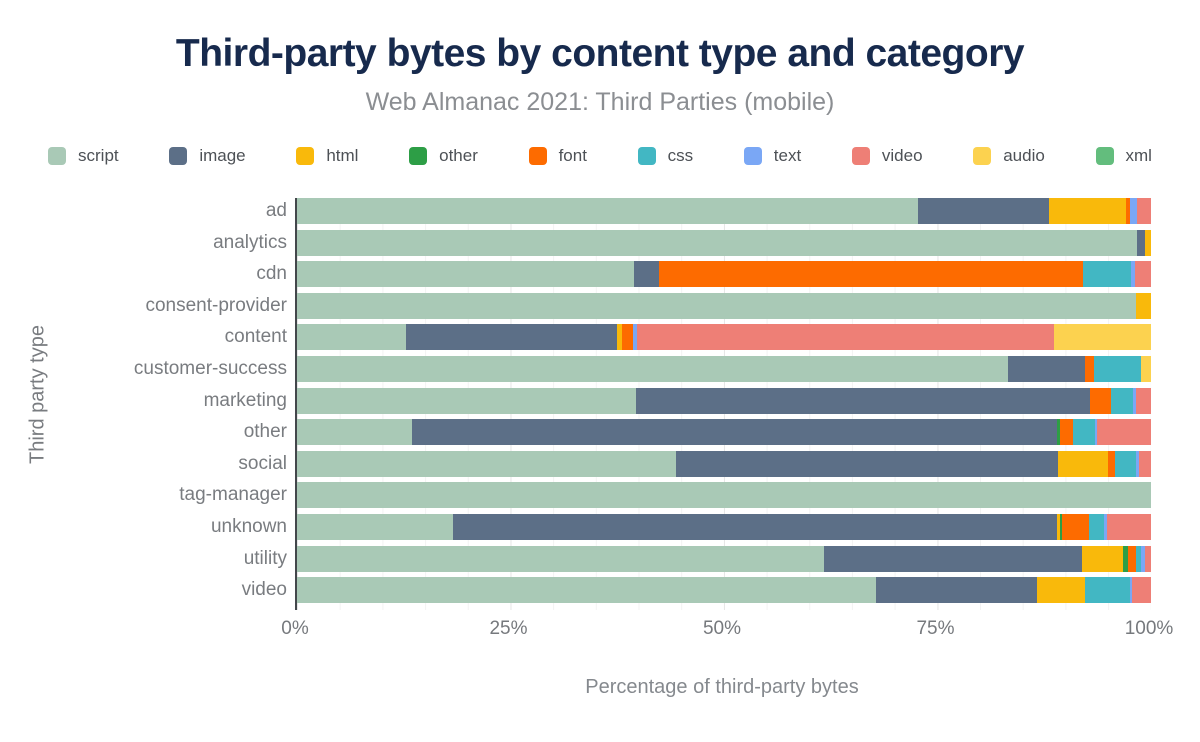 The image size is (1200, 742). Describe the element at coordinates (342, 155) in the screenshot. I see `legend-label: html` at that location.